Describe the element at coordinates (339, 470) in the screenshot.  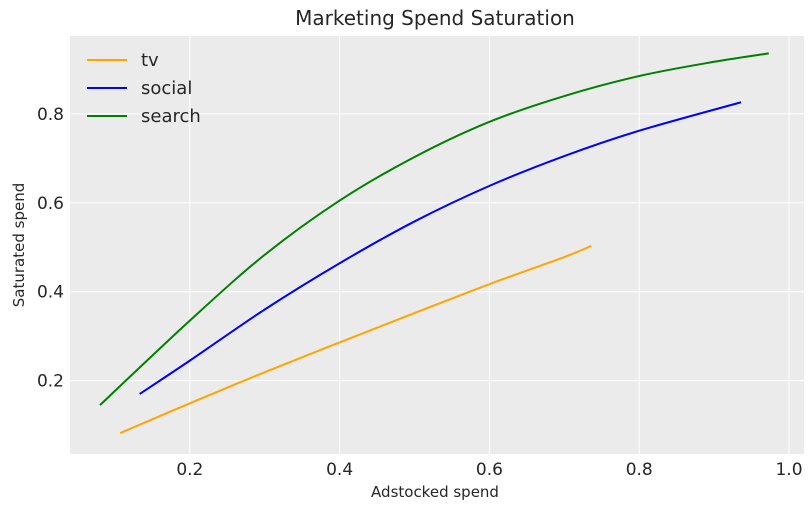
I see `x-tick-label: 0.4` at that location.